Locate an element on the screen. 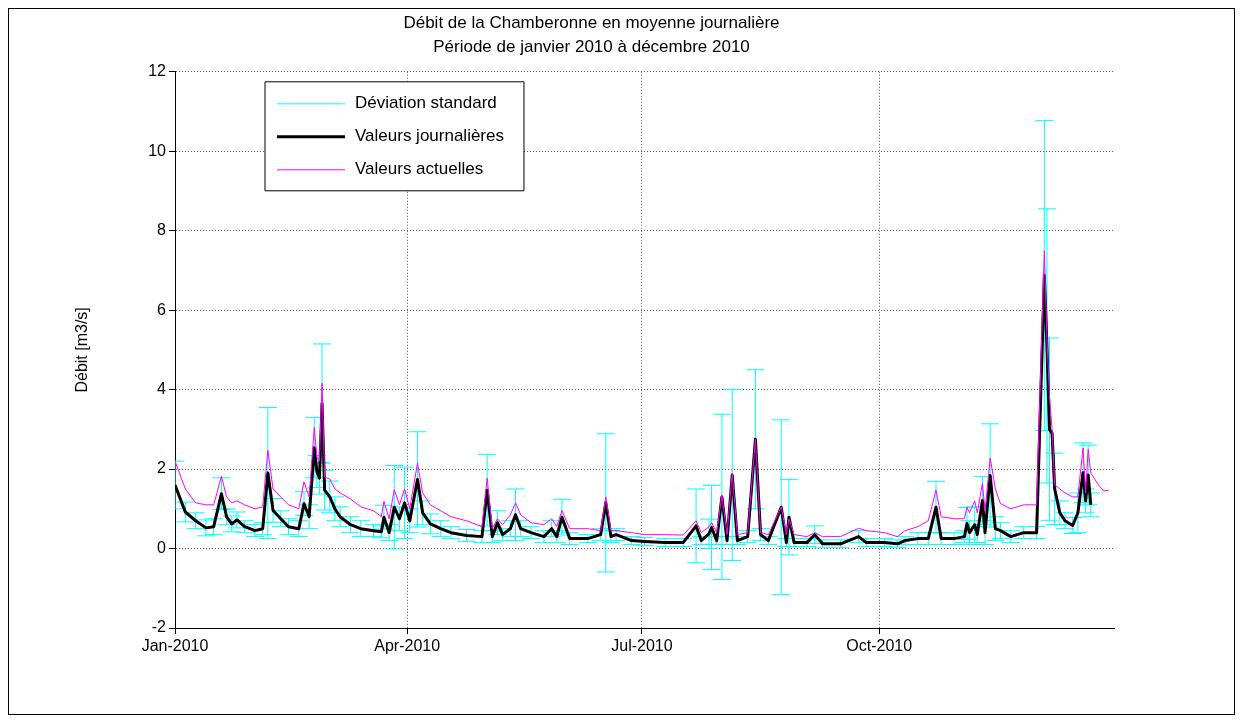 The height and width of the screenshot is (727, 1243). y-tick-label: 8 is located at coordinates (162, 230).